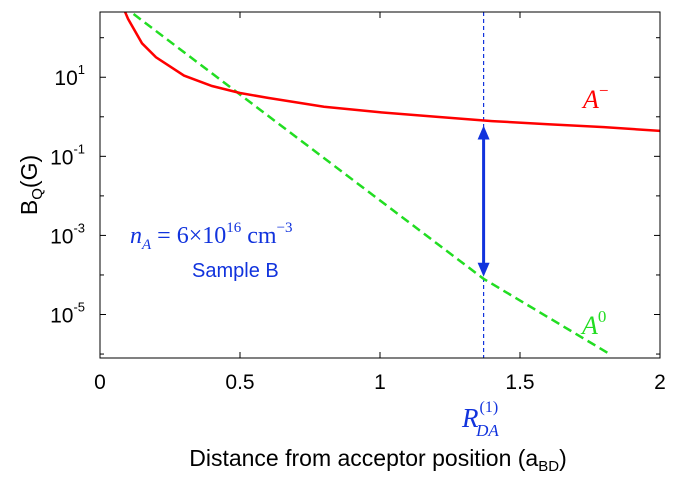 This screenshot has height=477, width=681. Describe the element at coordinates (380, 382) in the screenshot. I see `x-tick-label: 1` at that location.